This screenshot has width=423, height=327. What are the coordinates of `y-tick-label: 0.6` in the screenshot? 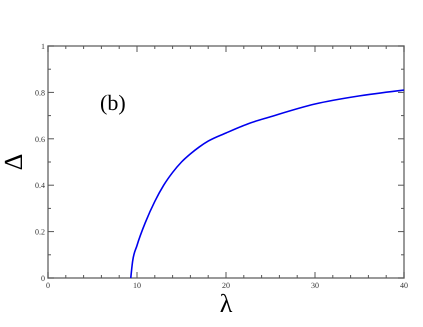 It's located at (40, 139).